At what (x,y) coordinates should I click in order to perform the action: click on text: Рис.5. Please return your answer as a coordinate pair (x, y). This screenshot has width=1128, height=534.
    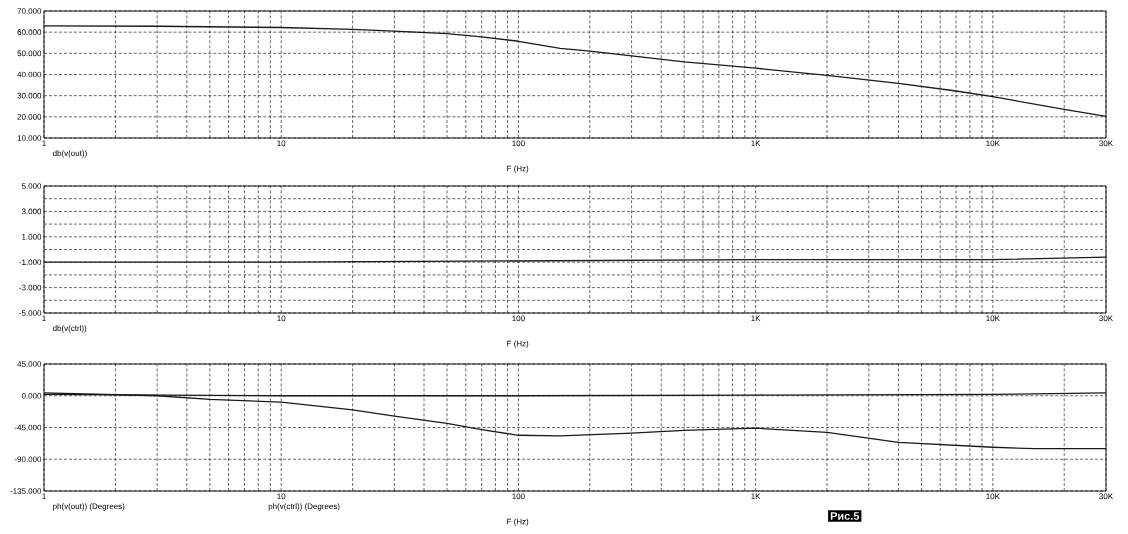
    Looking at the image, I should click on (845, 516).